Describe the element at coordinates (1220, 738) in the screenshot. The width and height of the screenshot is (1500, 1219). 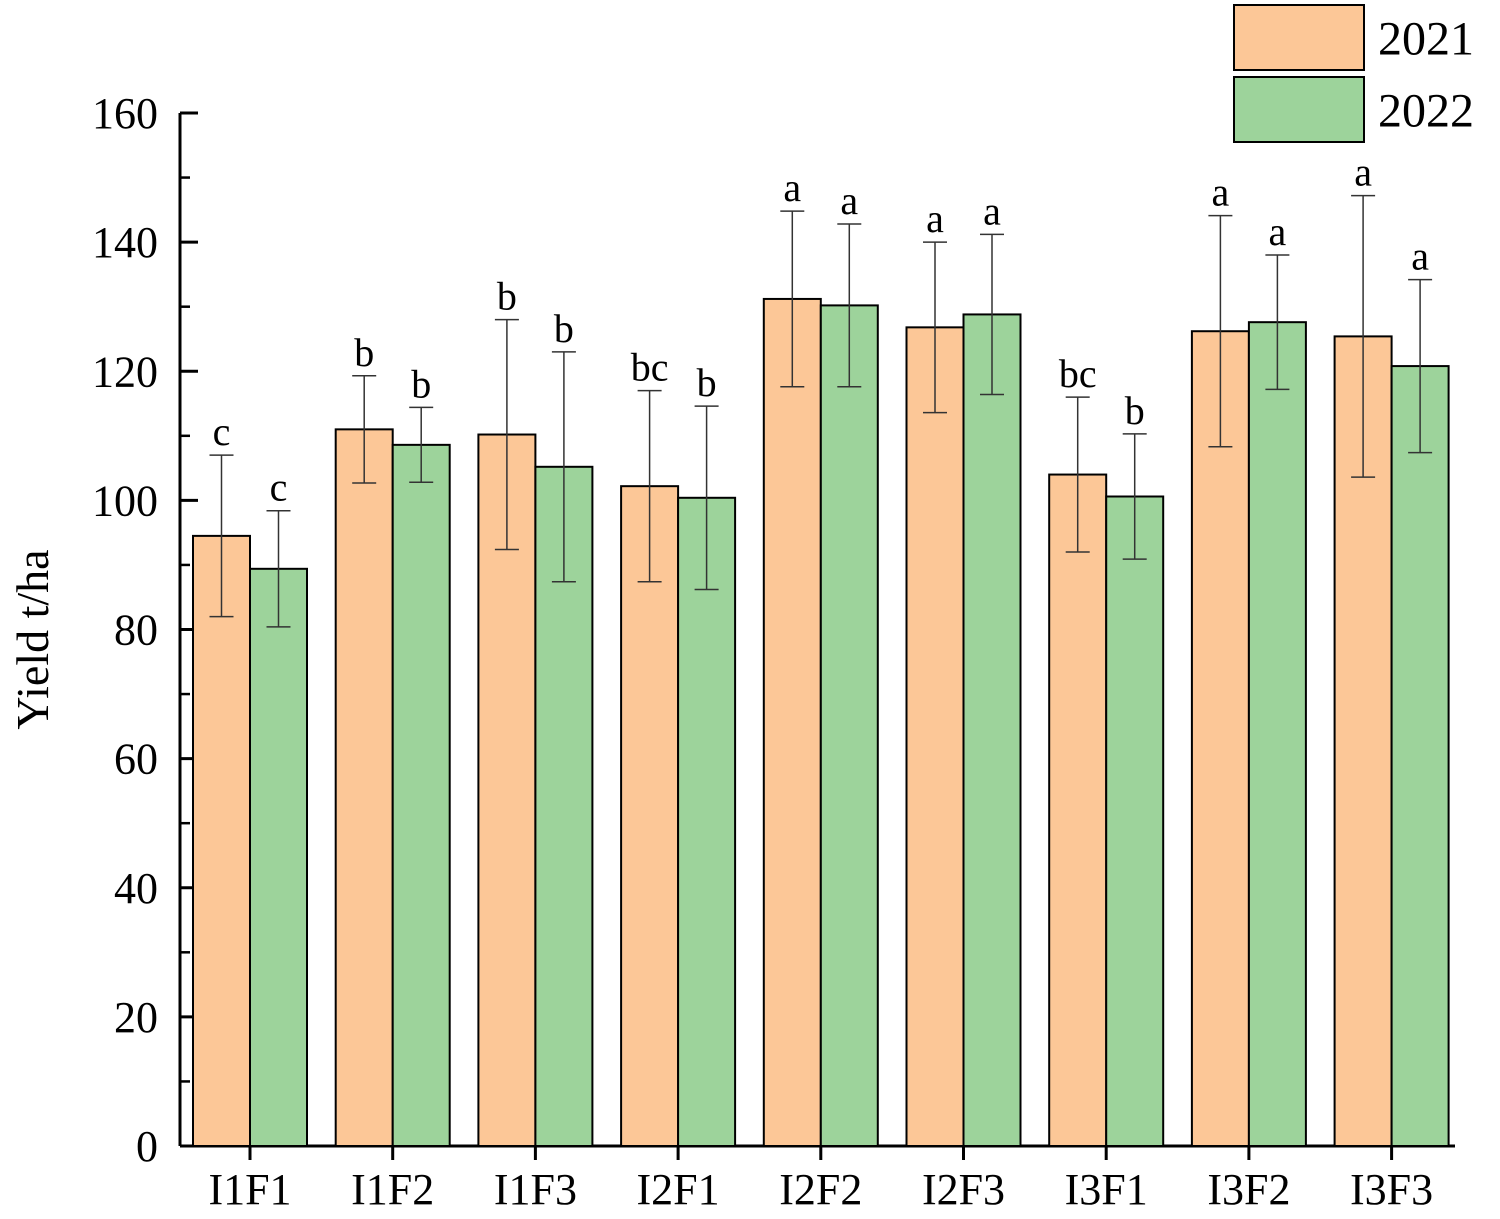
I see `bar-2021-I3F2` at that location.